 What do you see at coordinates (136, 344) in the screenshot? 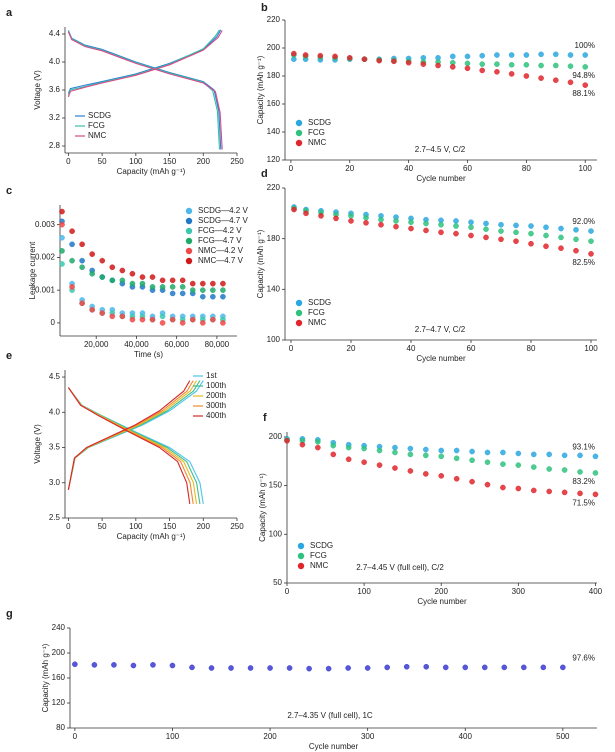
I see `x-tick-label: 40,000` at bounding box center [136, 344].